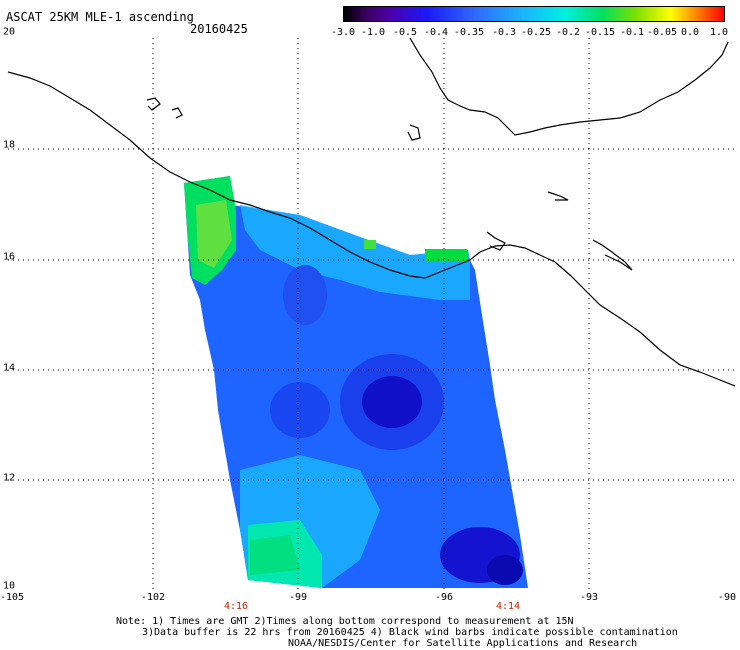  What do you see at coordinates (100, 17) in the screenshot?
I see `map-title: ASCAT 25KM MLE-1 ascending` at bounding box center [100, 17].